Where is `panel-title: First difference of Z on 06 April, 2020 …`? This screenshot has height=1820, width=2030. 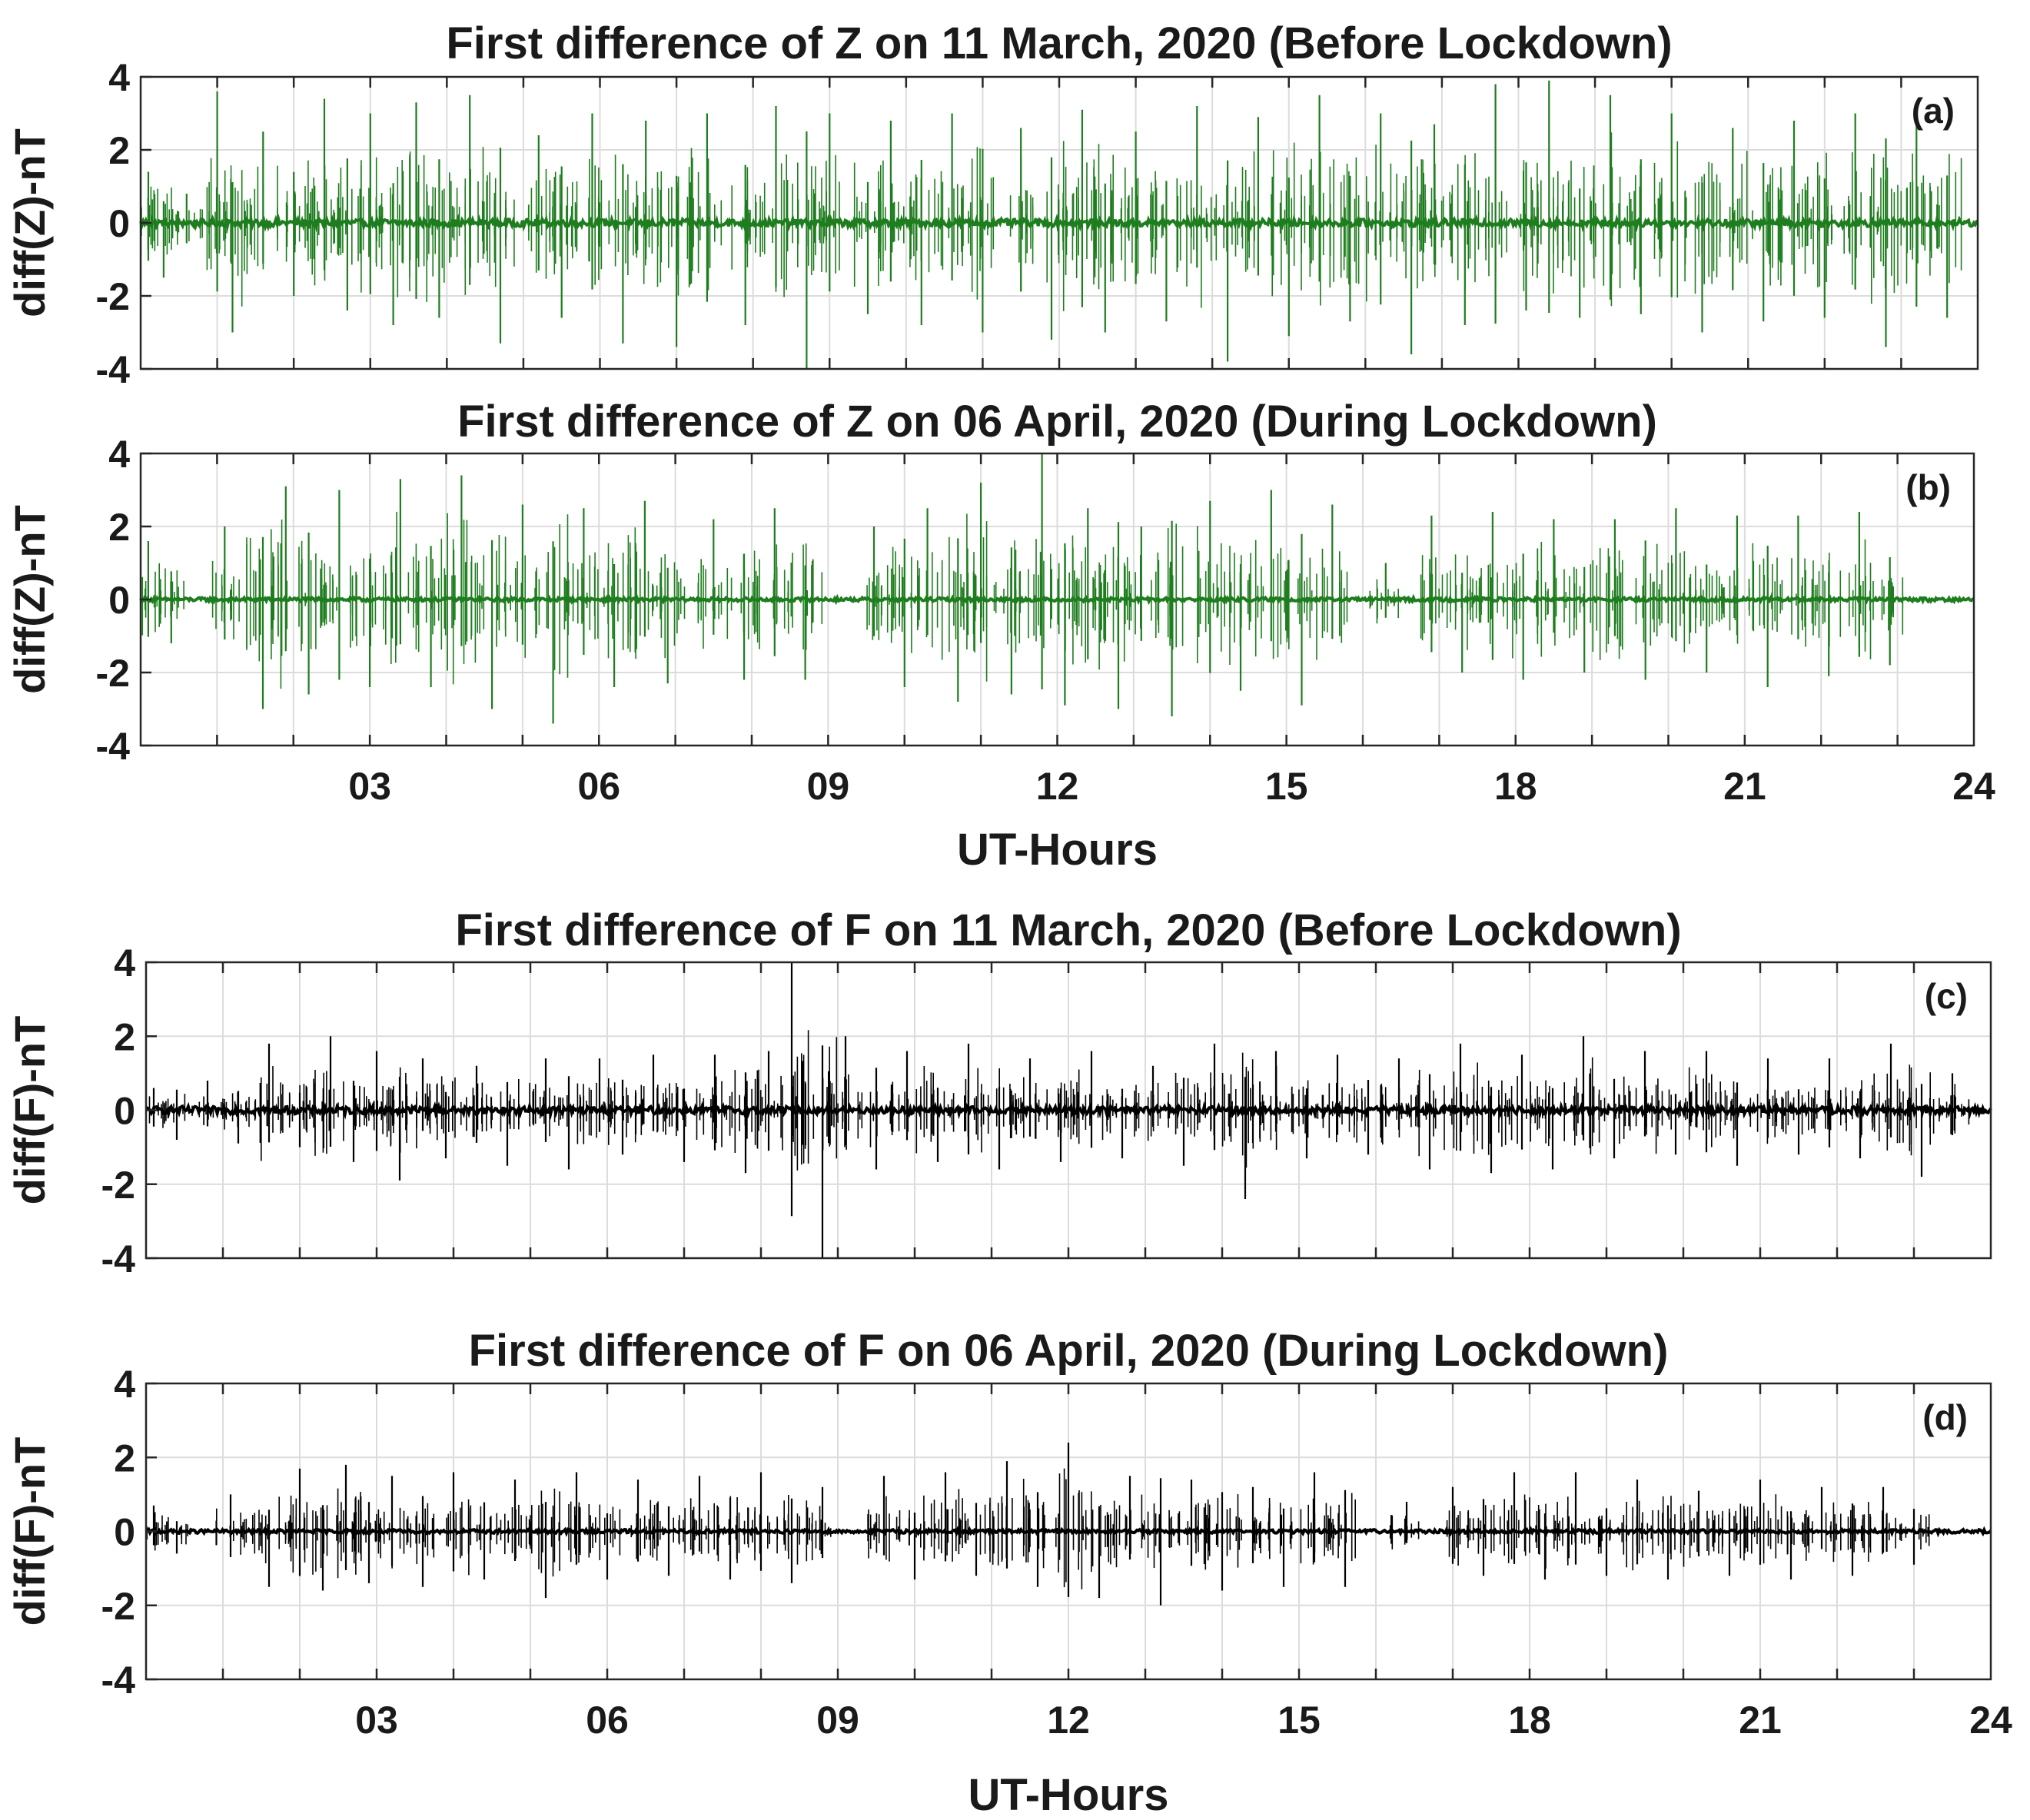 panel-title: First difference of Z on 06 April, 2020 … is located at coordinates (1057, 422).